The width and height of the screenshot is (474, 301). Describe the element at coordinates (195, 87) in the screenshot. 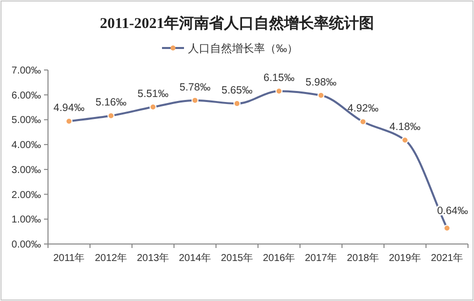

I see `data-label: 5.78‰` at that location.